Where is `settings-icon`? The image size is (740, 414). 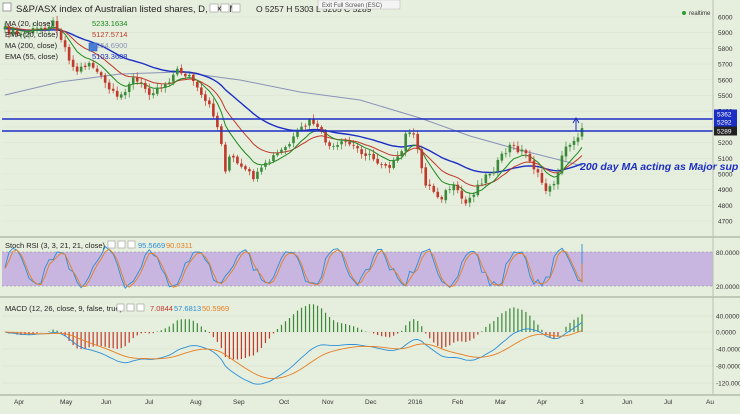 settings-icon is located at coordinates (214, 8).